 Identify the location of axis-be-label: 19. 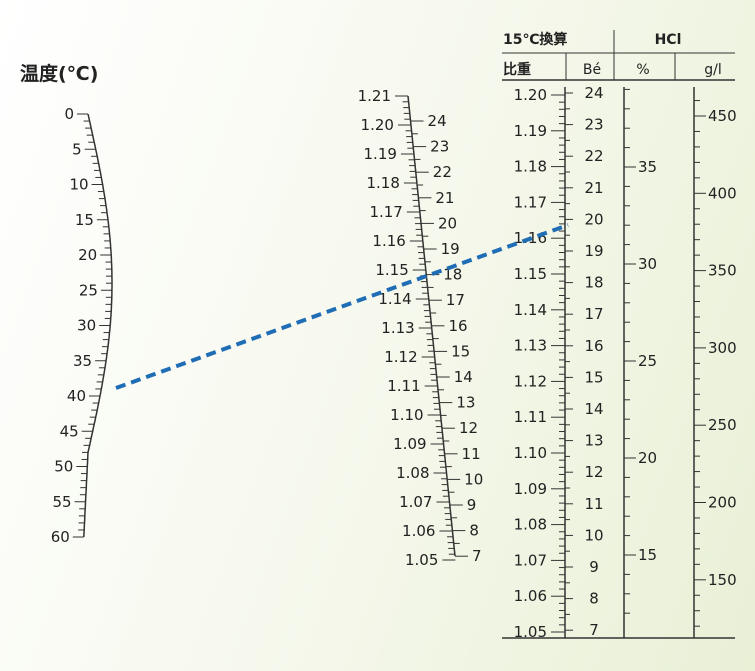
(450, 249).